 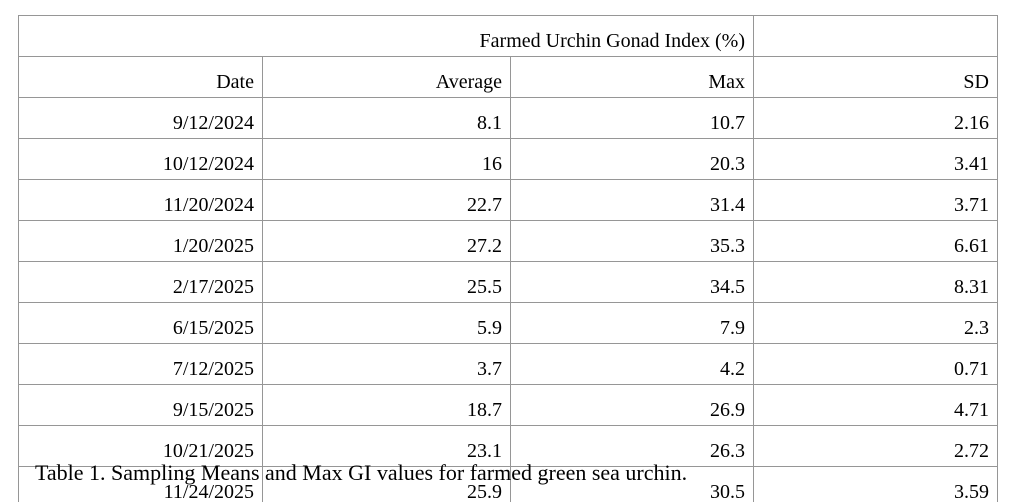 I want to click on table-header-row: Date Average Max SD, so click(x=508, y=77).